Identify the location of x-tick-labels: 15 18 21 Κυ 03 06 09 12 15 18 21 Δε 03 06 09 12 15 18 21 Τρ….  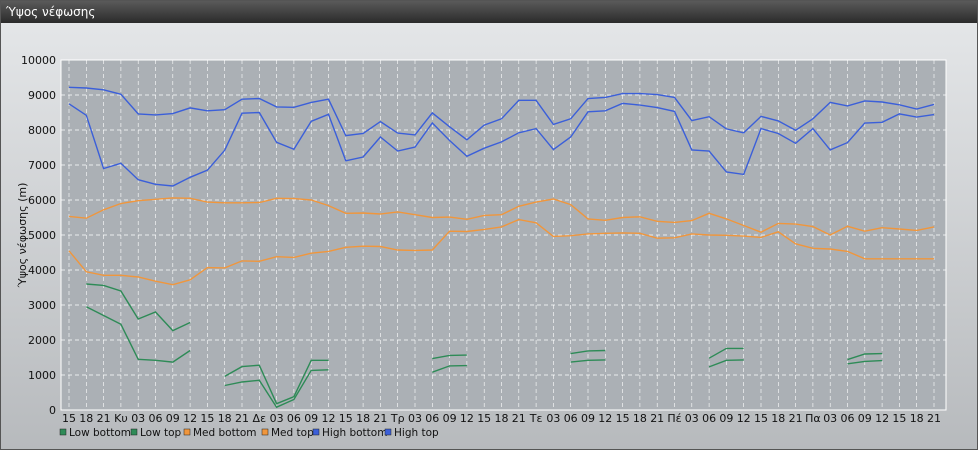
(501, 418).